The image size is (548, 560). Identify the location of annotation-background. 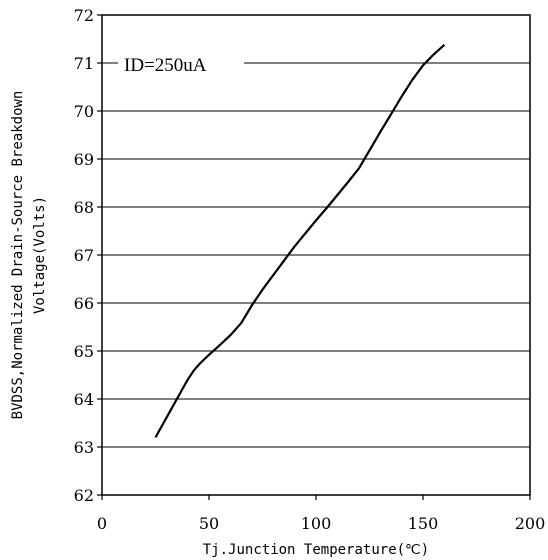
(181, 63).